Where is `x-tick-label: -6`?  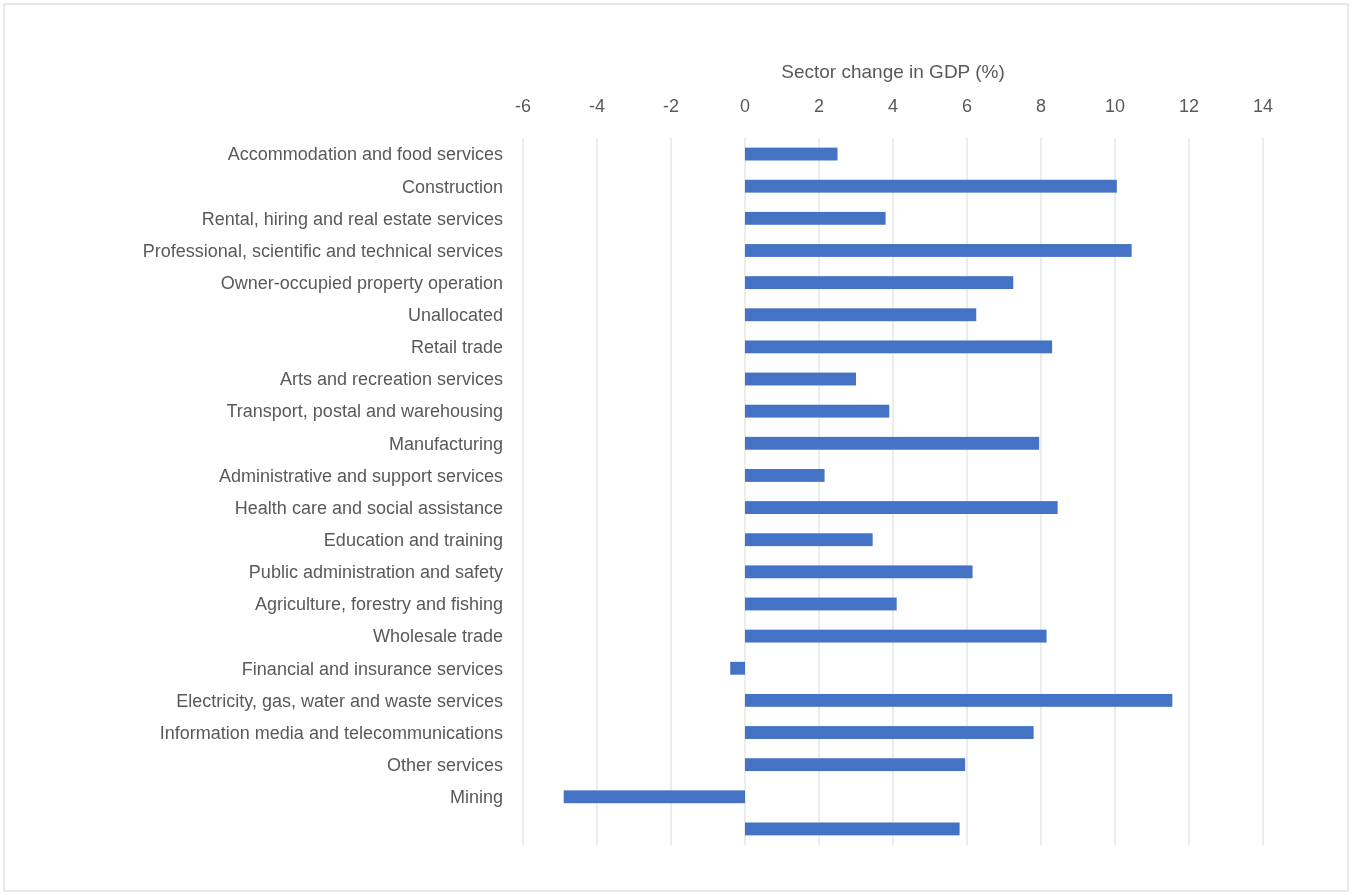 x-tick-label: -6 is located at coordinates (523, 106).